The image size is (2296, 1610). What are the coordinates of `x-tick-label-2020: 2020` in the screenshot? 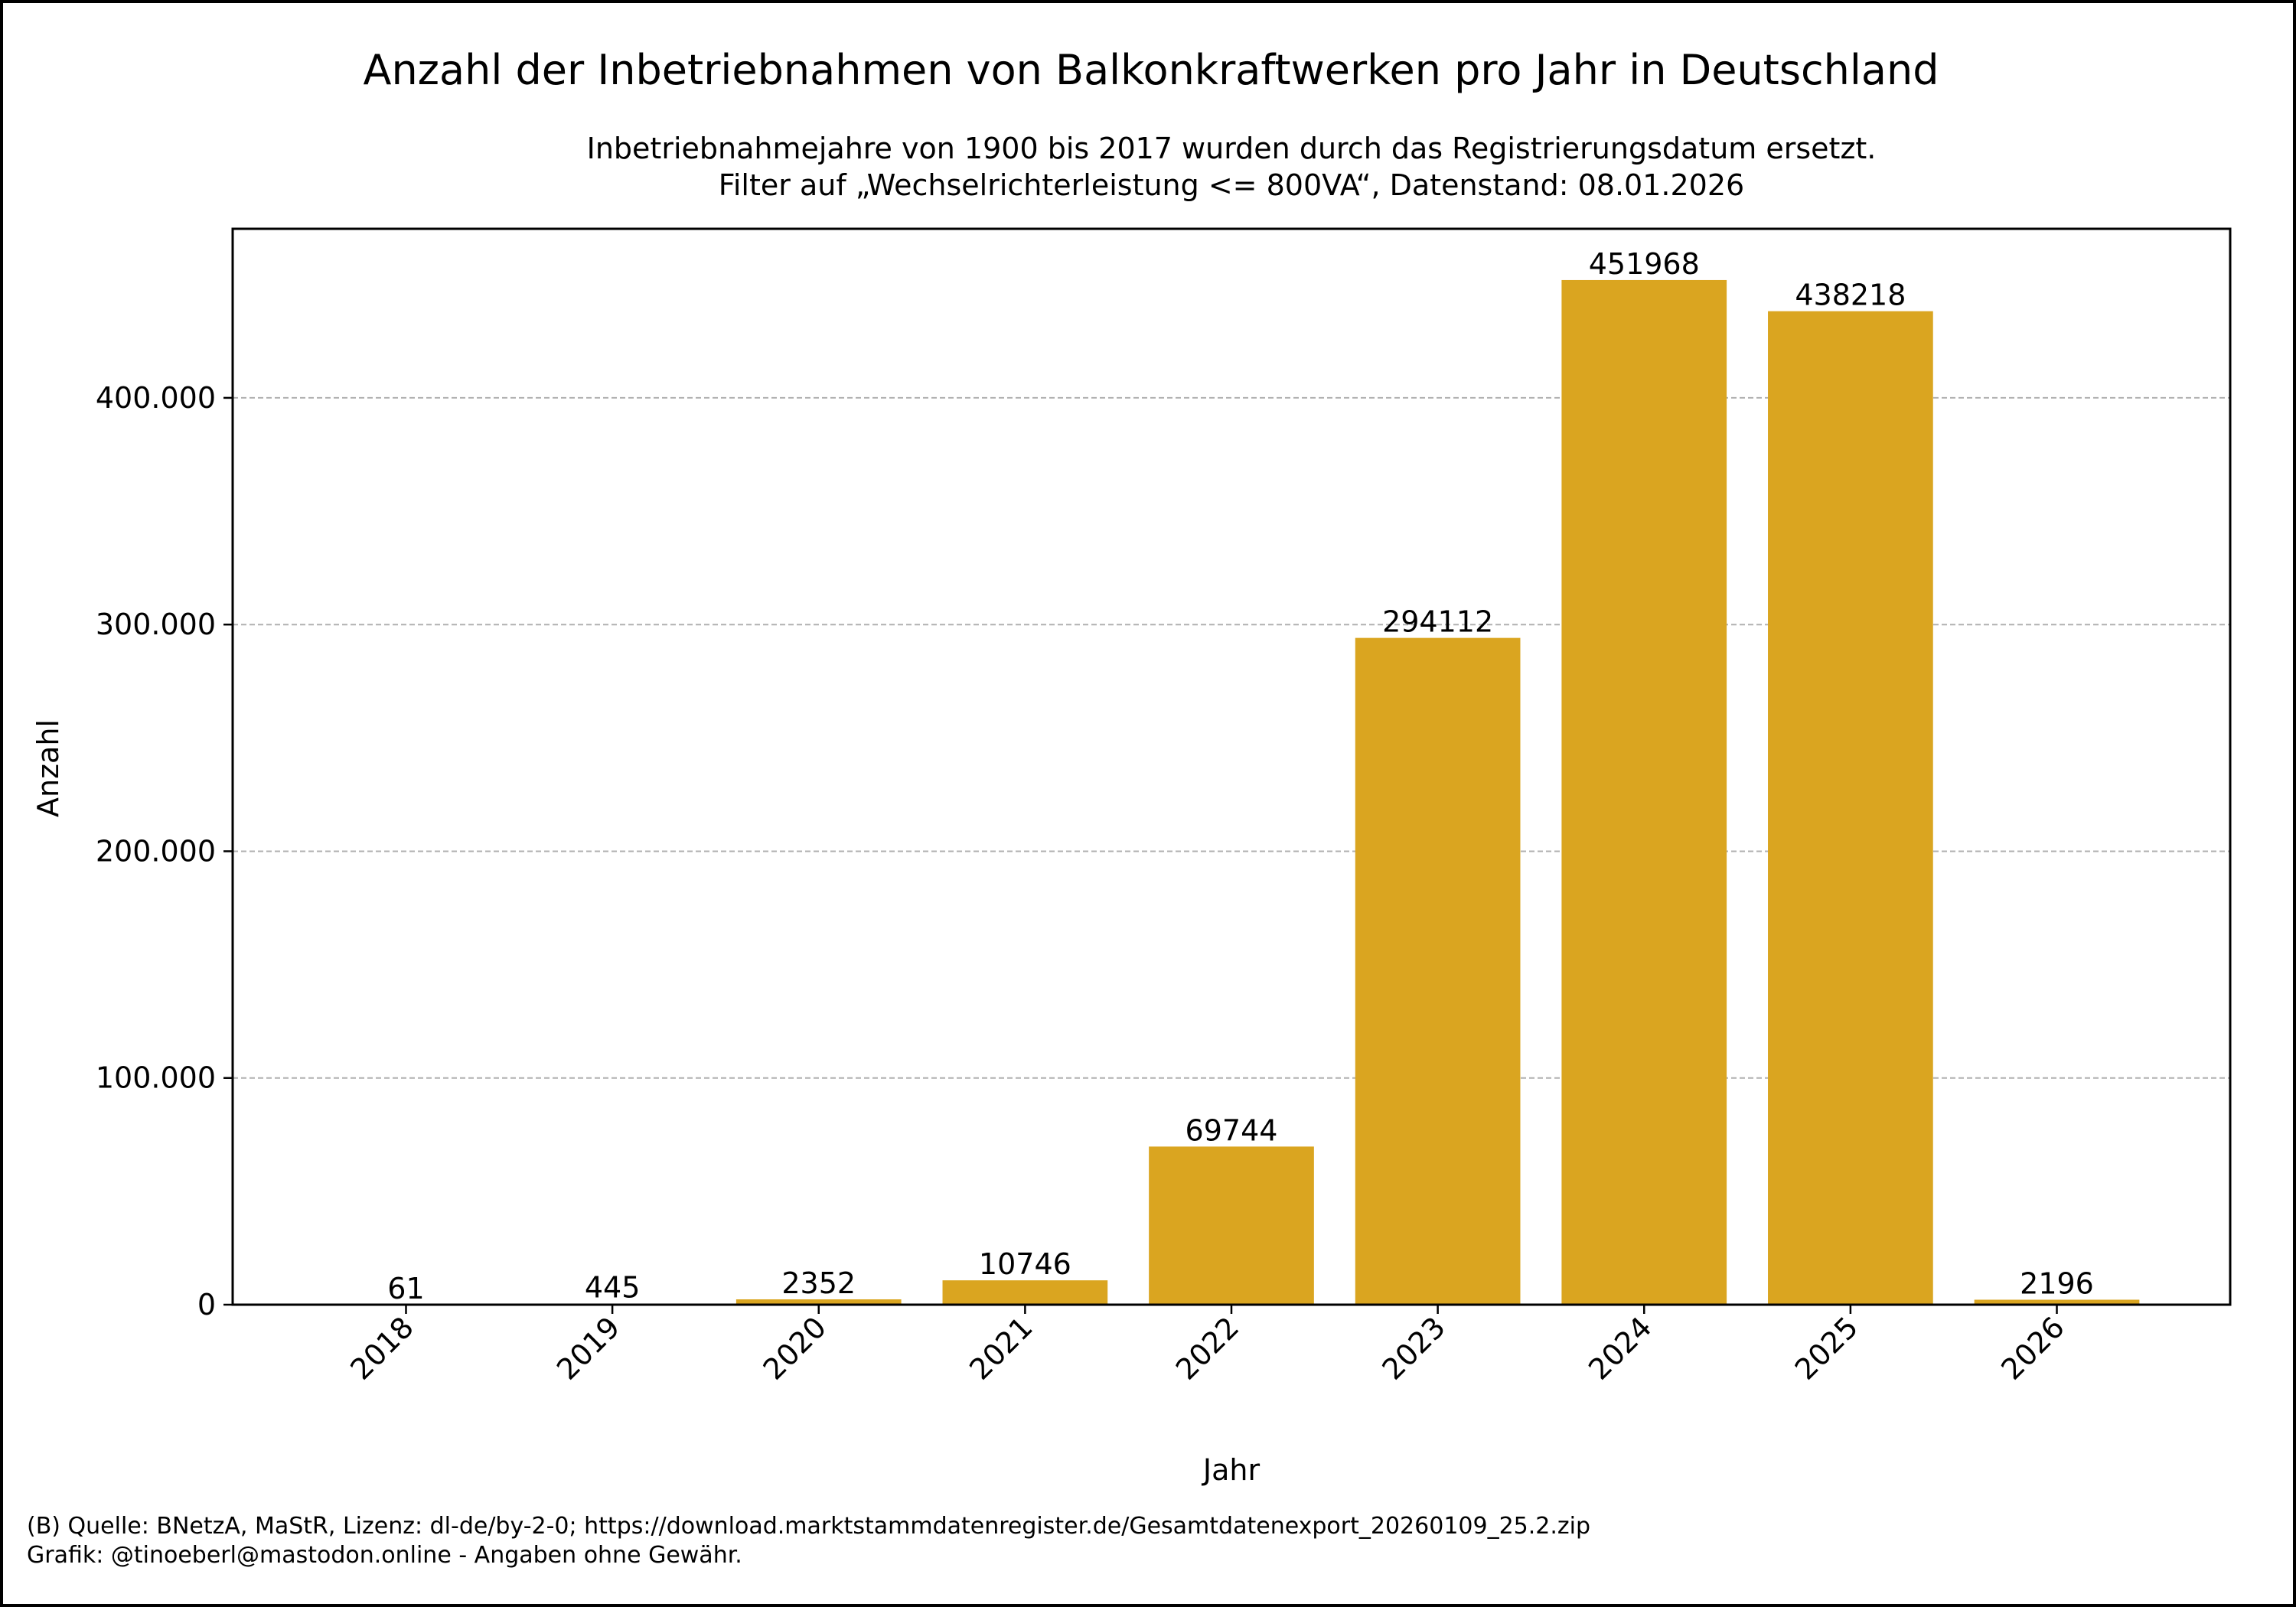 It's located at (795, 1348).